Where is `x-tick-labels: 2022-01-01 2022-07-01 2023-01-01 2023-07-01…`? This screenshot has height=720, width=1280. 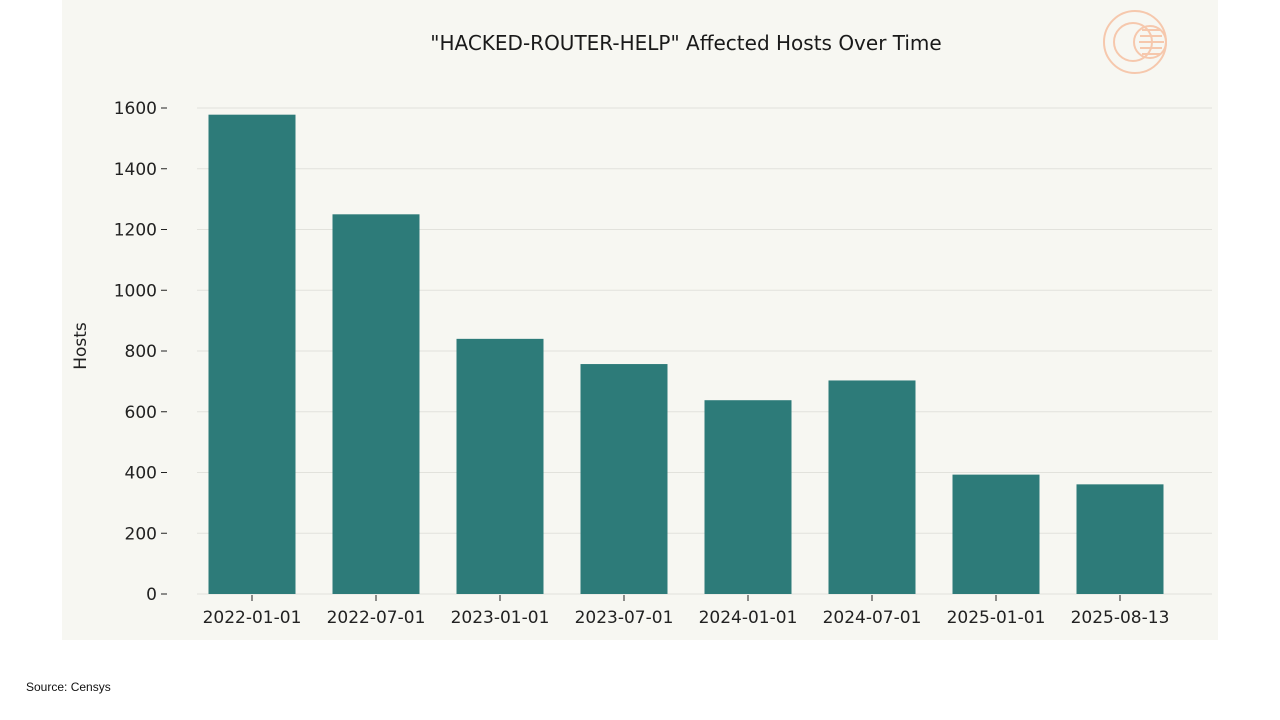 x-tick-labels: 2022-01-01 2022-07-01 2023-01-01 2023-07-01… is located at coordinates (686, 611).